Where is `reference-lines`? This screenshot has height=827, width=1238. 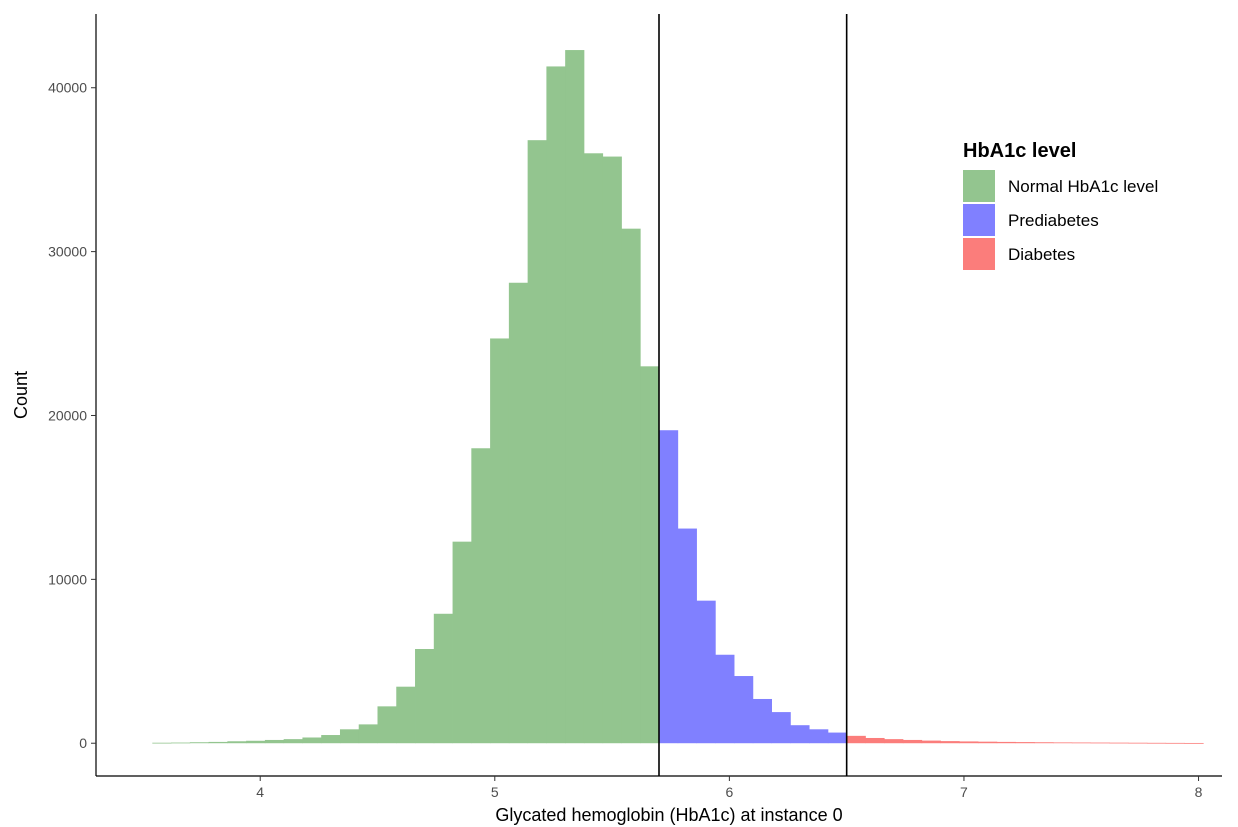 reference-lines is located at coordinates (753, 395).